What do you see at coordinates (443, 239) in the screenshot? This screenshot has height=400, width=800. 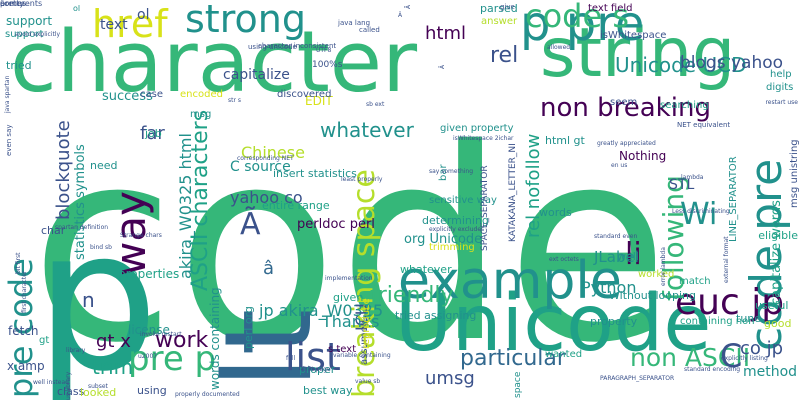 I see `cloud-word: org Unicode` at bounding box center [443, 239].